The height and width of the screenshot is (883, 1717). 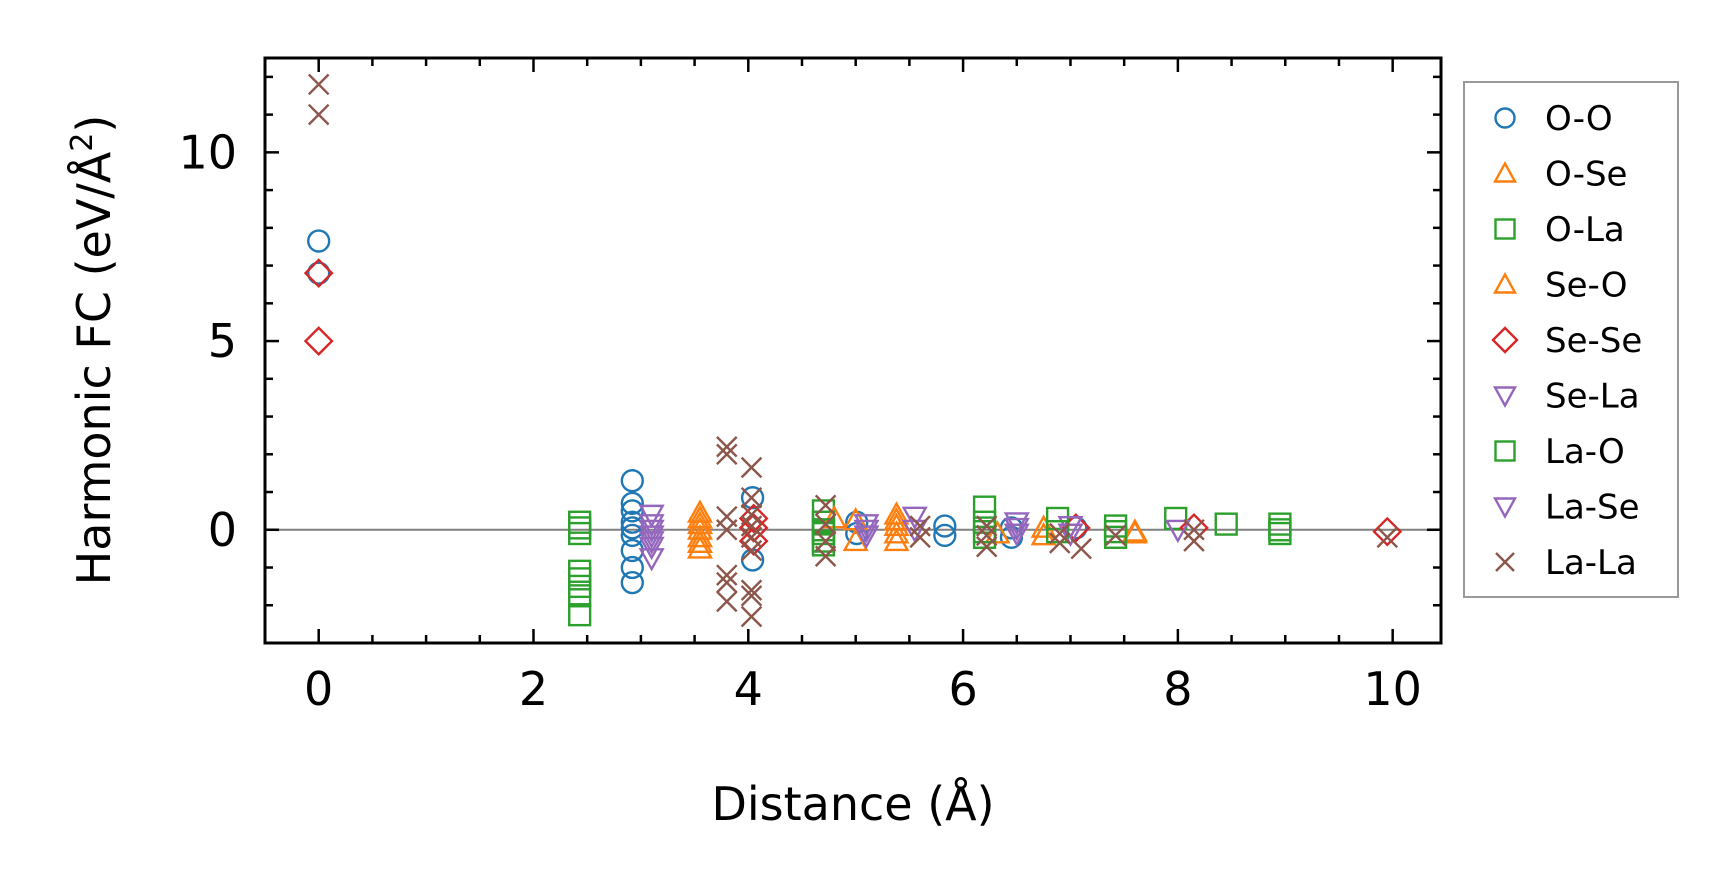 I want to click on x-tick-label: 6, so click(x=962, y=689).